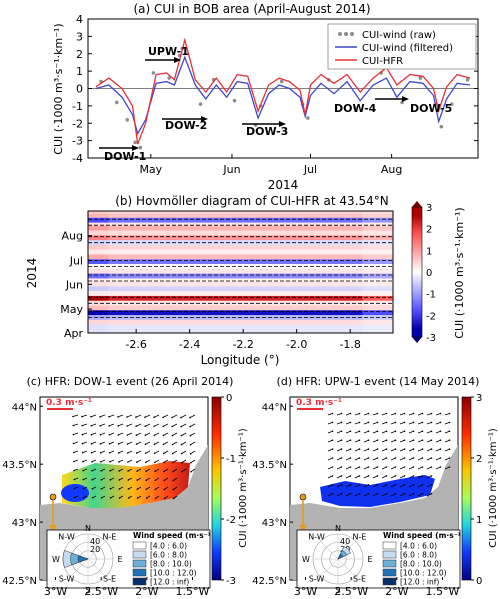  What do you see at coordinates (242, 344) in the screenshot?
I see `x-tick-label: -2.2` at bounding box center [242, 344].